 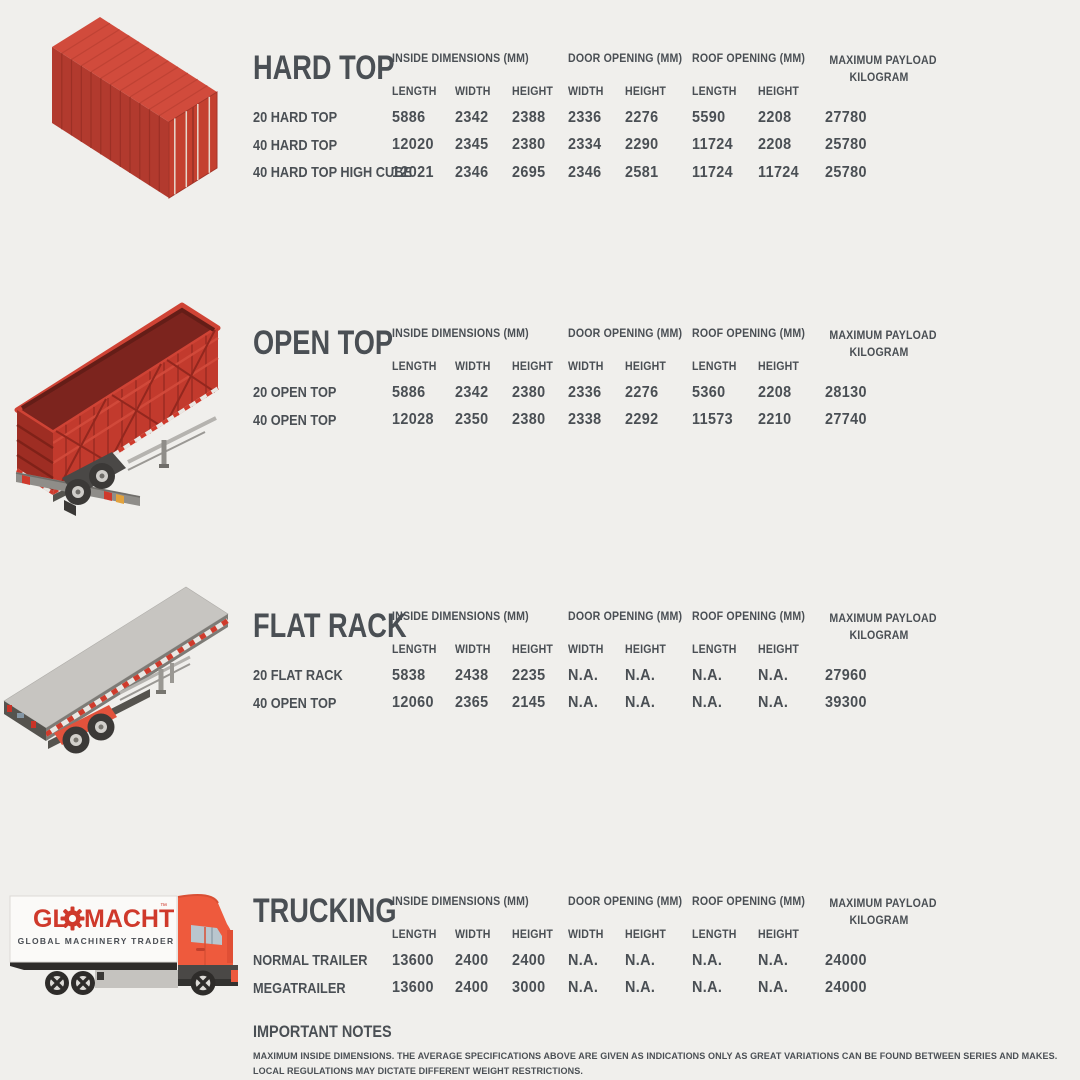 What do you see at coordinates (709, 117) in the screenshot?
I see `table-cell: 5590` at bounding box center [709, 117].